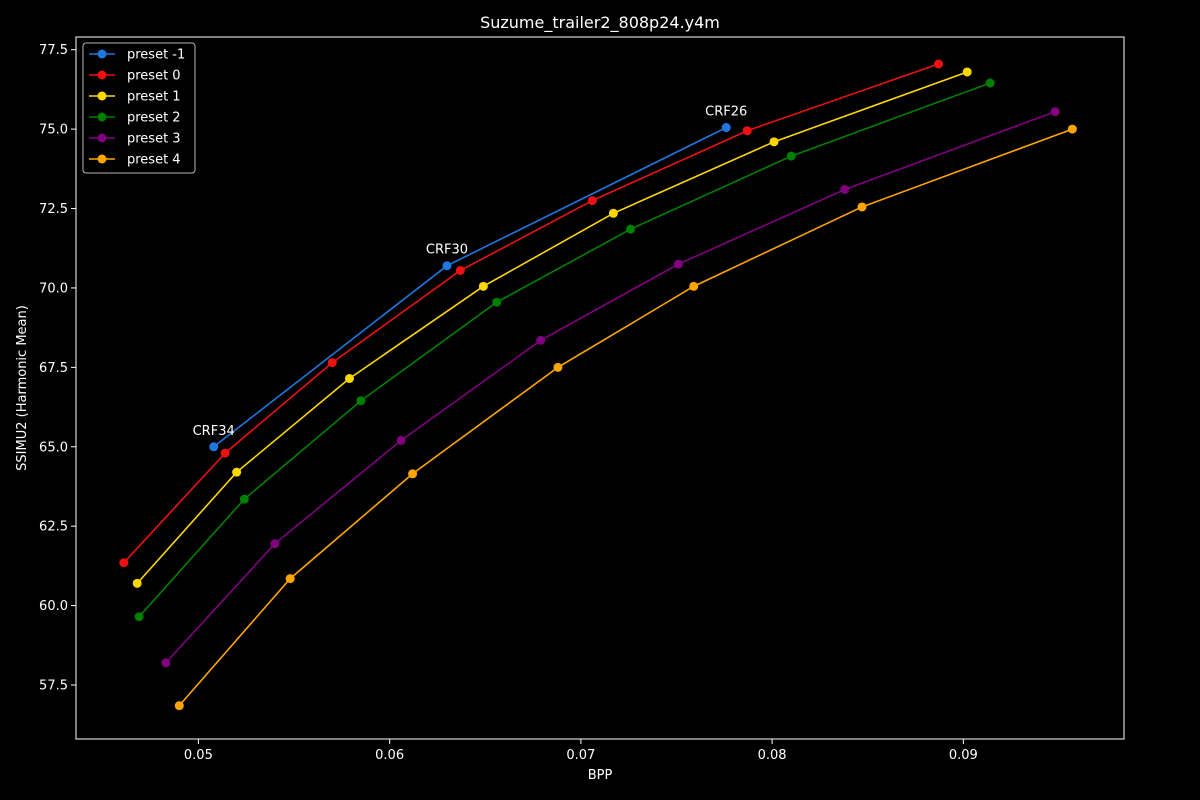 This screenshot has height=800, width=1200. I want to click on legend-item: preset 4, so click(135, 160).